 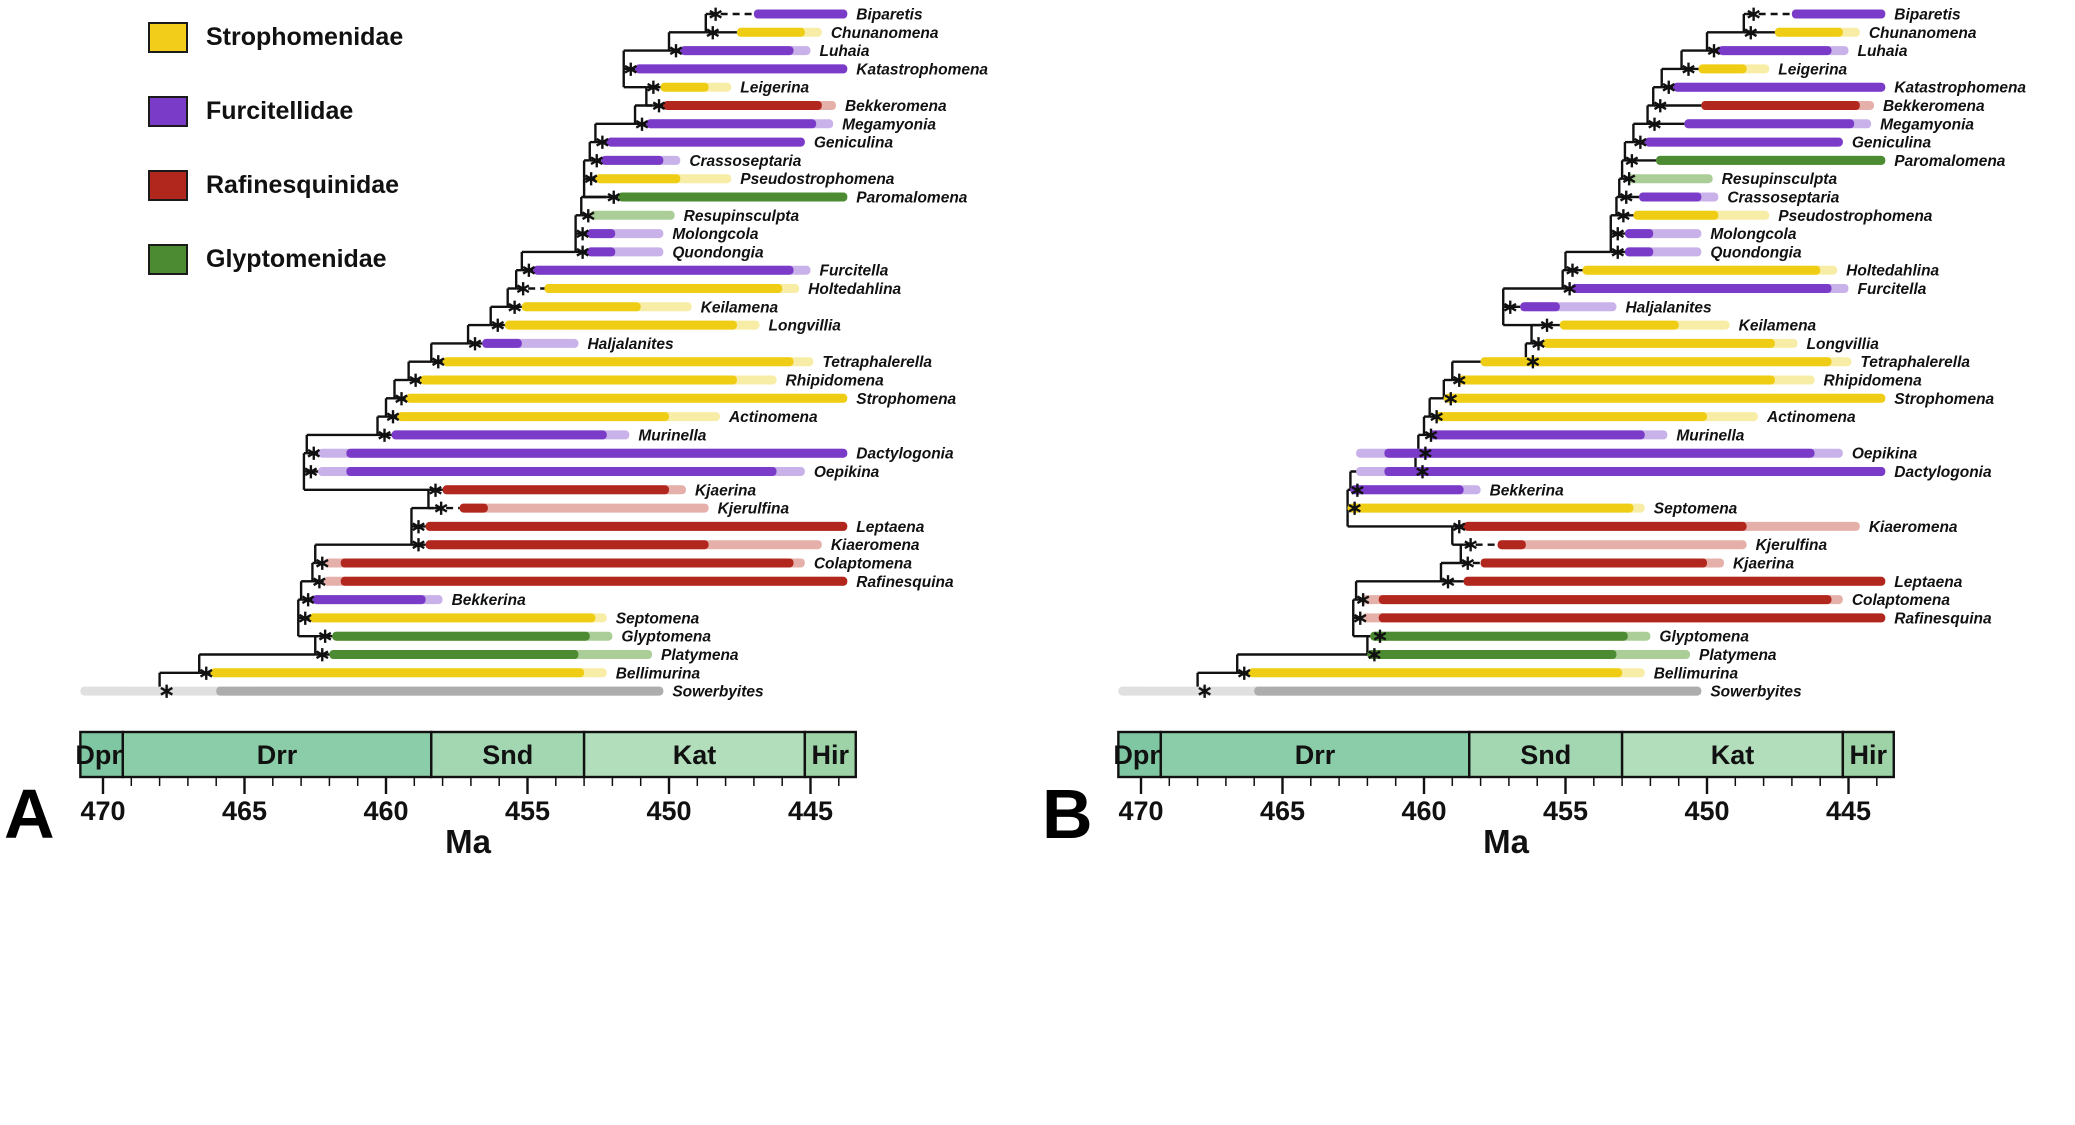 I want to click on taxon-label: Rafinesquina, so click(x=905, y=582).